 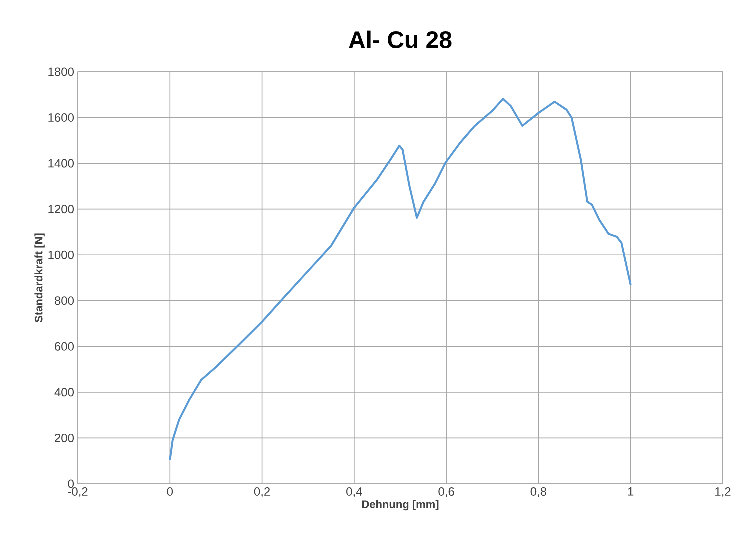 What do you see at coordinates (262, 493) in the screenshot?
I see `x-tick-label: 0,2` at bounding box center [262, 493].